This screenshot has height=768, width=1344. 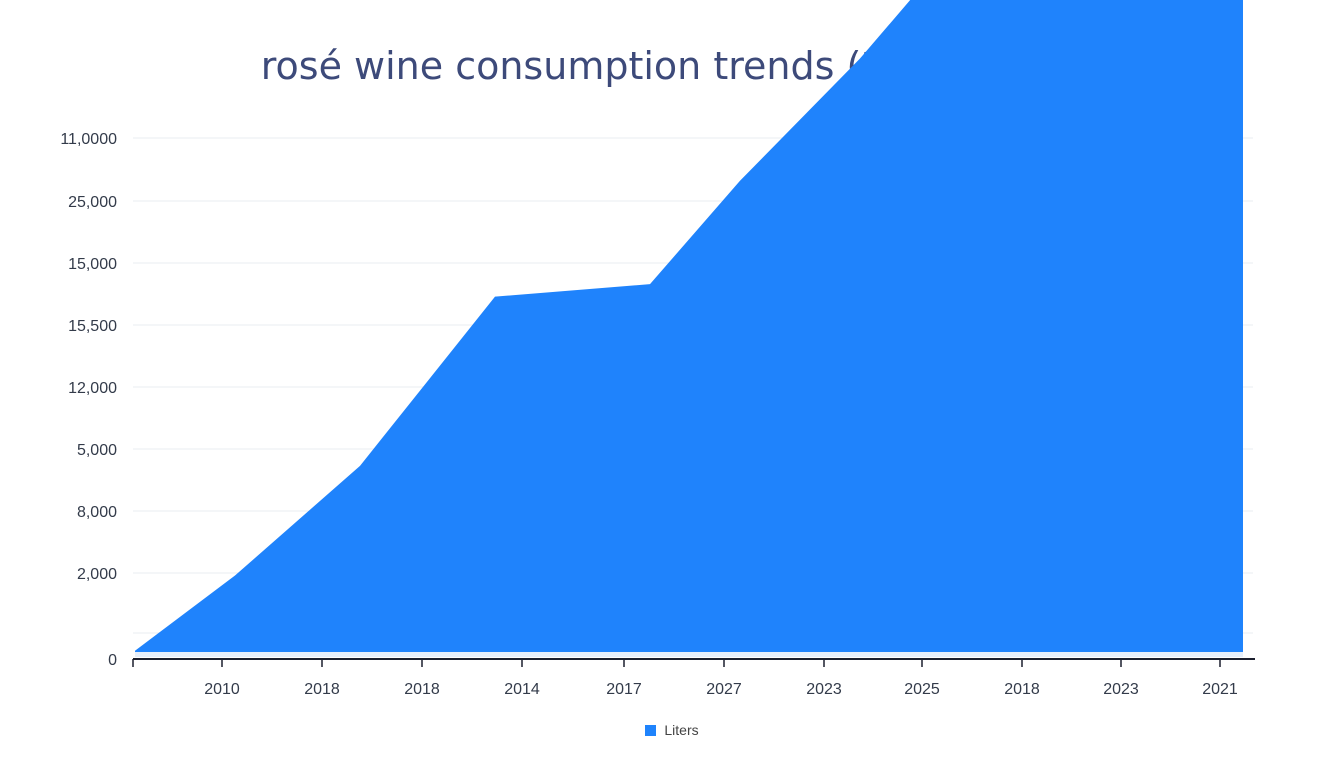 What do you see at coordinates (92, 326) in the screenshot?
I see `y-tick-label: 15,500` at bounding box center [92, 326].